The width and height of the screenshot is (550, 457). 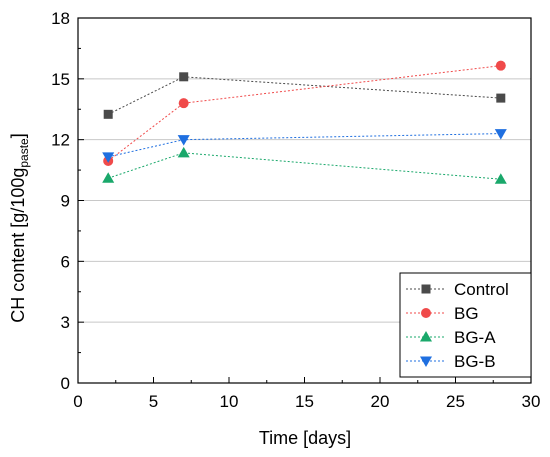 I want to click on series-control, so click(x=304, y=95).